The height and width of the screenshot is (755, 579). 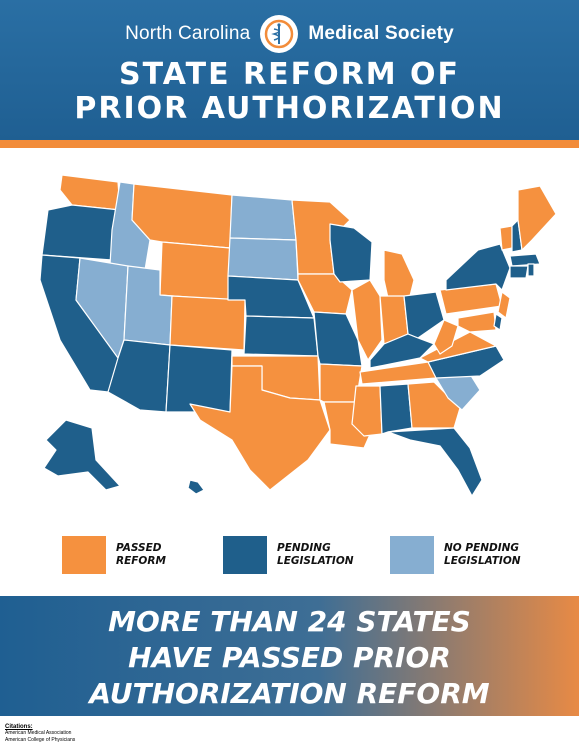 I want to click on footer-line-3: AUTHORIZATION REFORM, so click(x=289, y=693).